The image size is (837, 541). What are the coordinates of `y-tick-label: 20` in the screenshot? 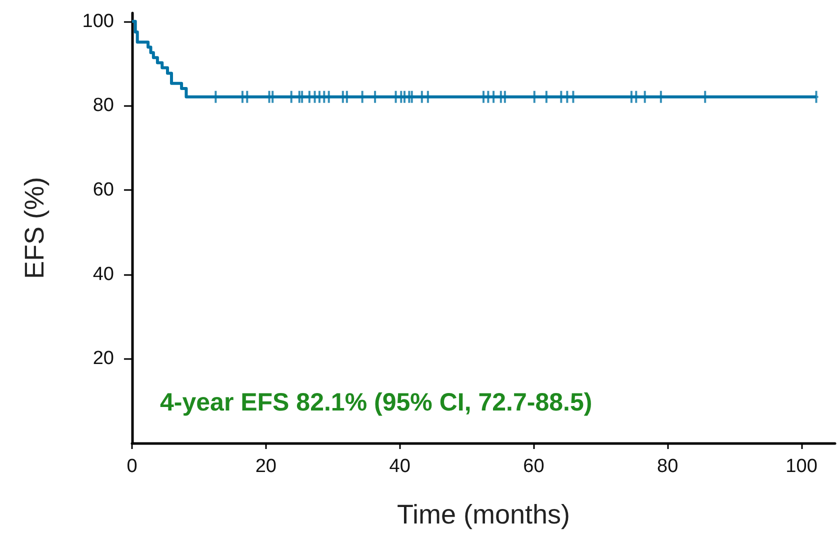 It's located at (103, 359).